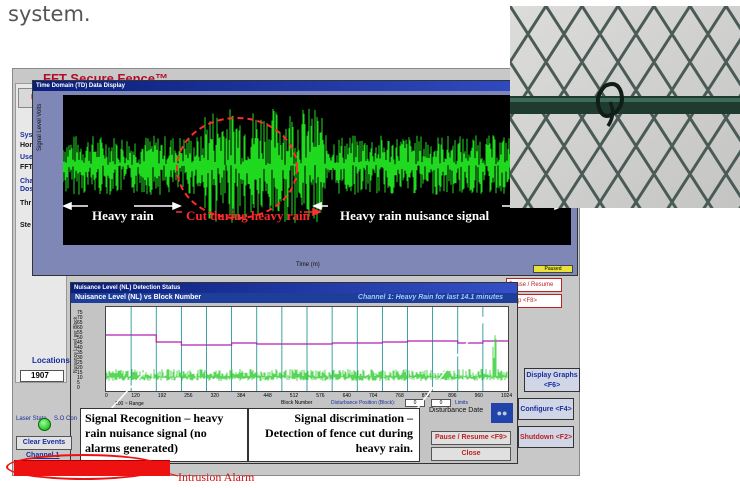 Image resolution: width=740 pixels, height=488 pixels. I want to click on left-panel-fft: FFT, so click(26, 167).